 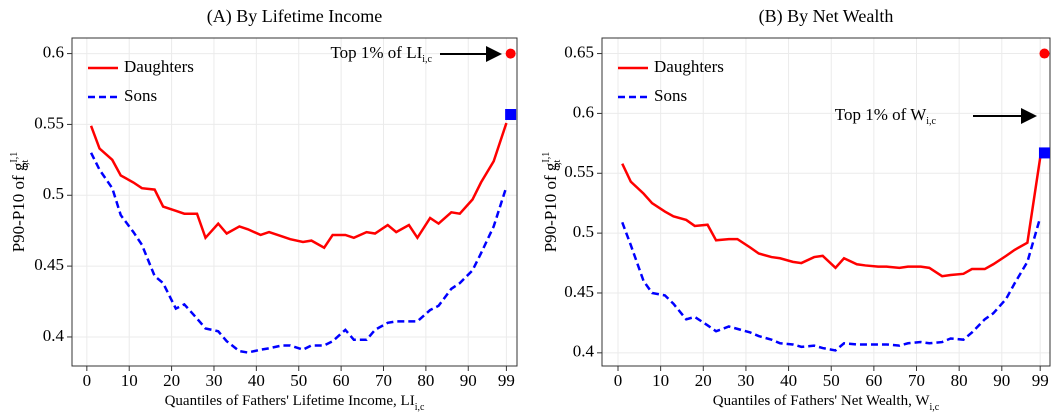 What do you see at coordinates (376, 52) in the screenshot?
I see `annotation-main: Top 1% of LI` at bounding box center [376, 52].